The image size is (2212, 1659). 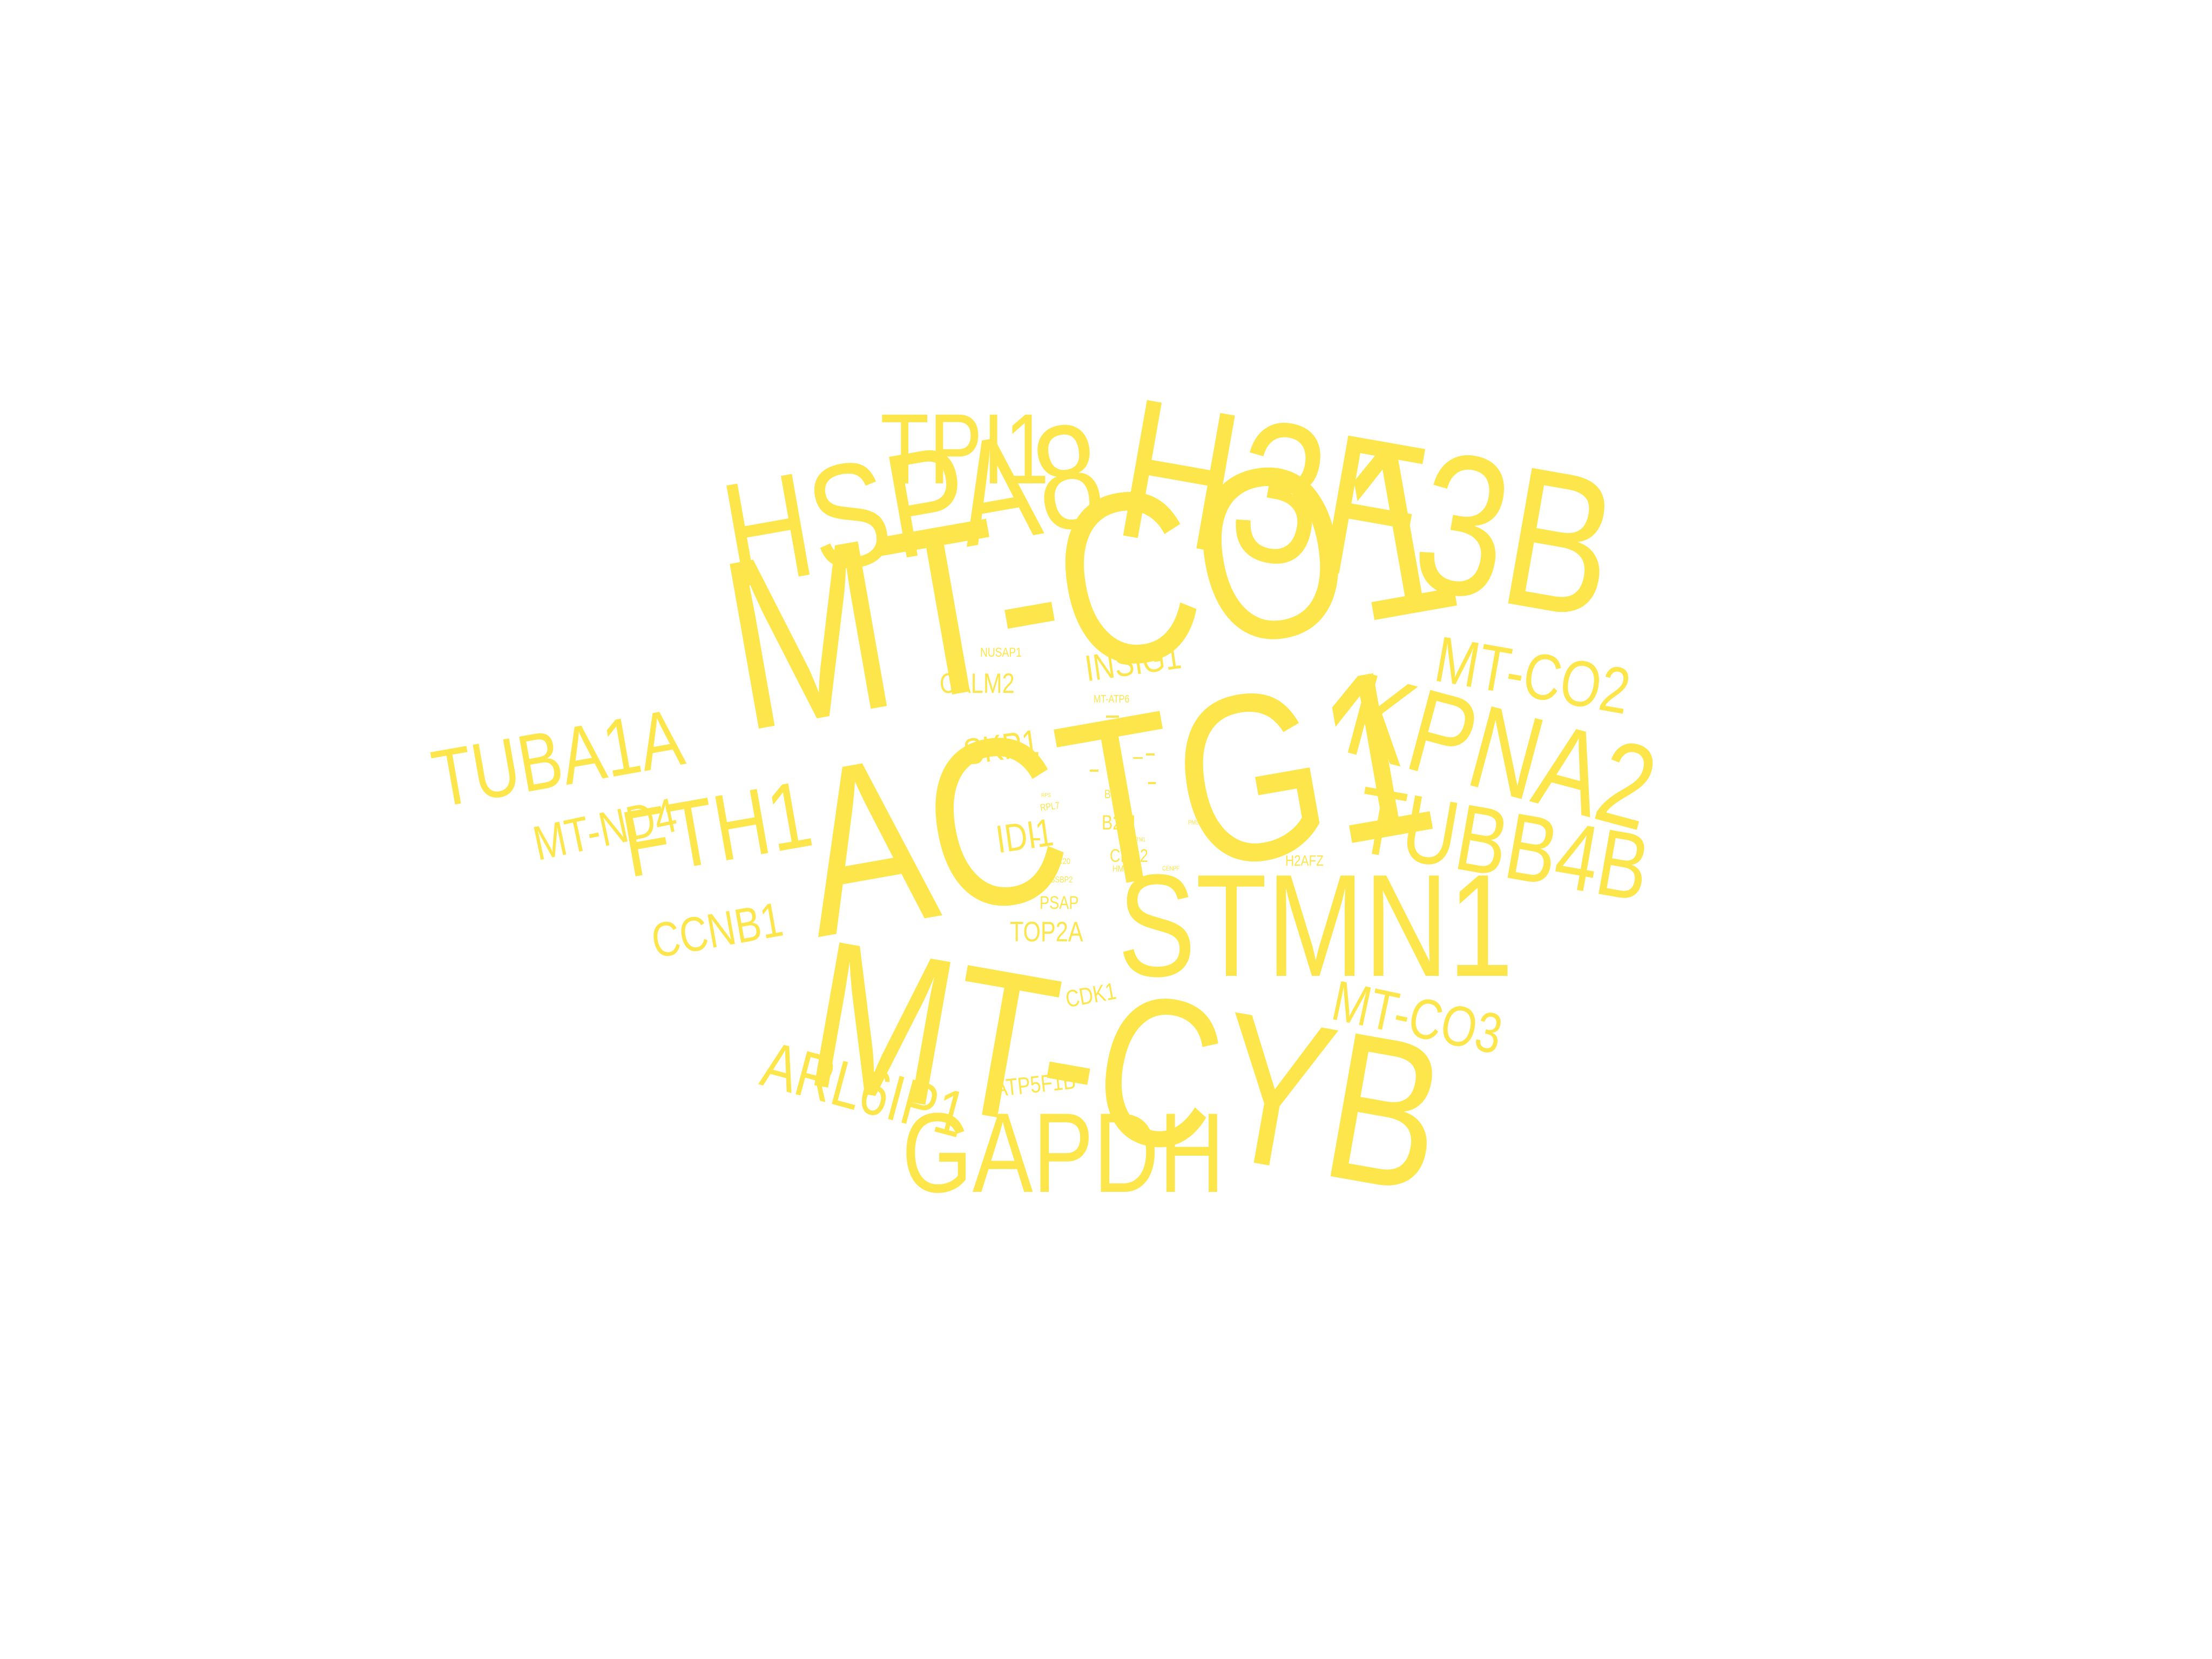 I want to click on word-stmn1: STMN1, so click(x=1316, y=926).